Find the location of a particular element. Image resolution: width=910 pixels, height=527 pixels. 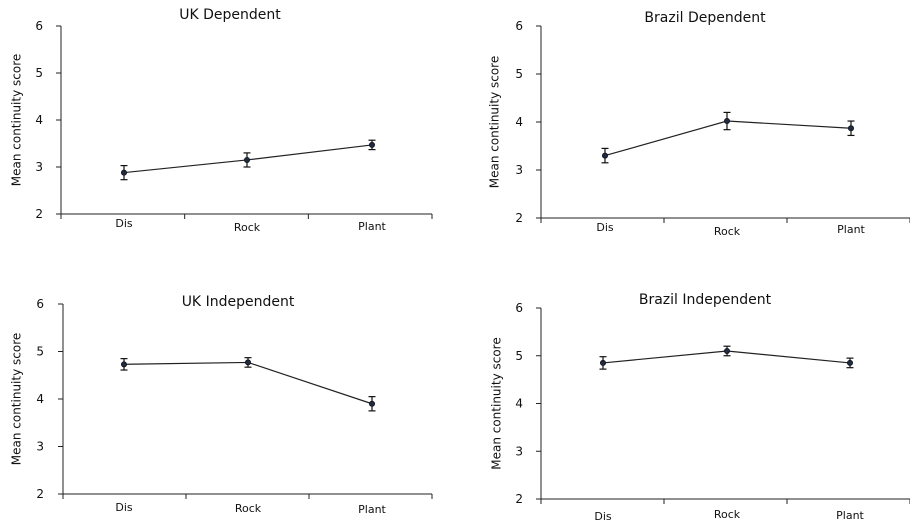

chart-title: Brazil Dependent is located at coordinates (705, 18).